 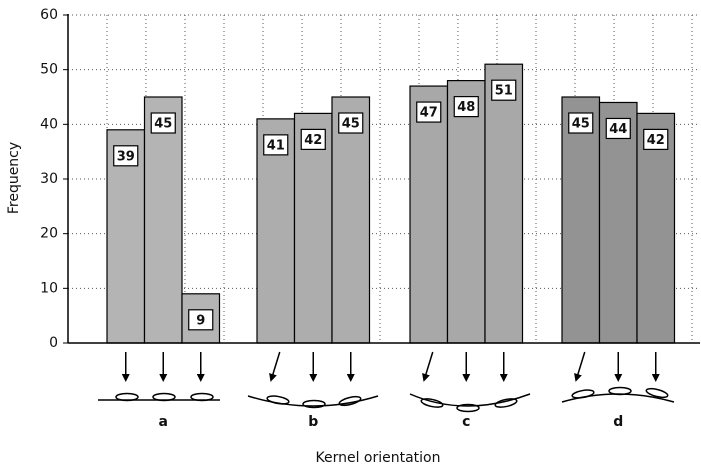 I want to click on value-label: 48, so click(x=466, y=107).